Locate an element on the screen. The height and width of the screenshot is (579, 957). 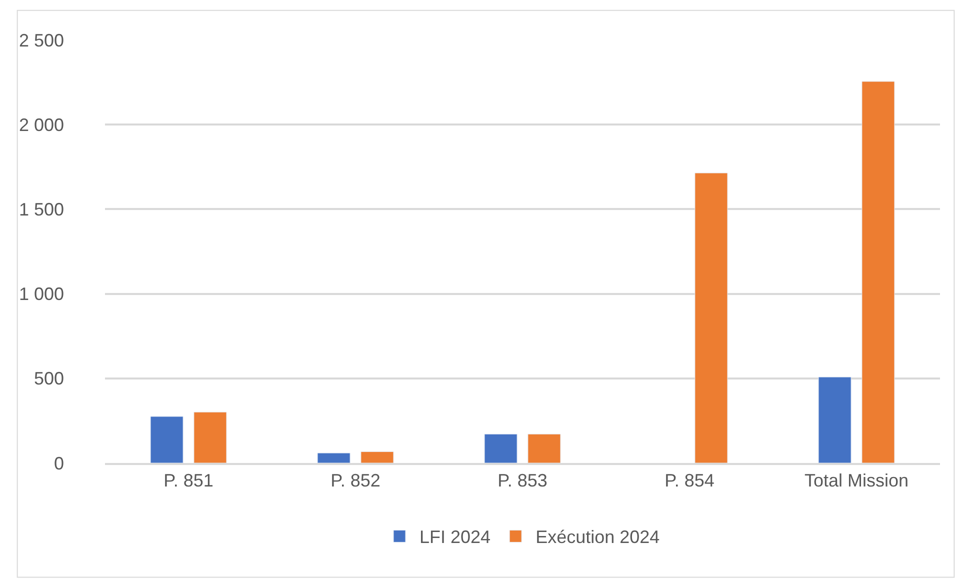
x-tick-label: P. 854 is located at coordinates (689, 480).